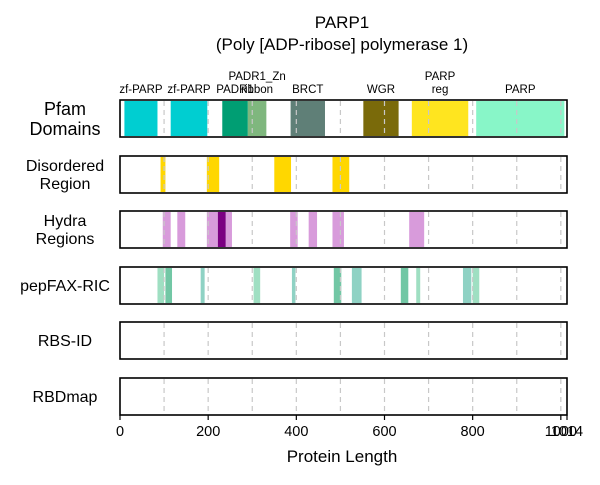  What do you see at coordinates (473, 432) in the screenshot?
I see `x-tick-label: 800` at bounding box center [473, 432].